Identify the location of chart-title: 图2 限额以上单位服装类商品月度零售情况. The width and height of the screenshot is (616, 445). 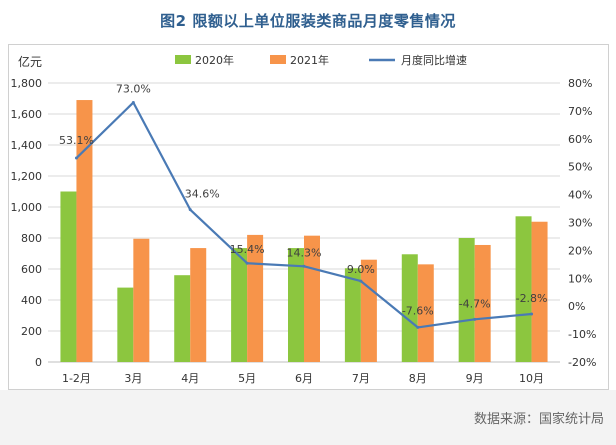
(308, 21).